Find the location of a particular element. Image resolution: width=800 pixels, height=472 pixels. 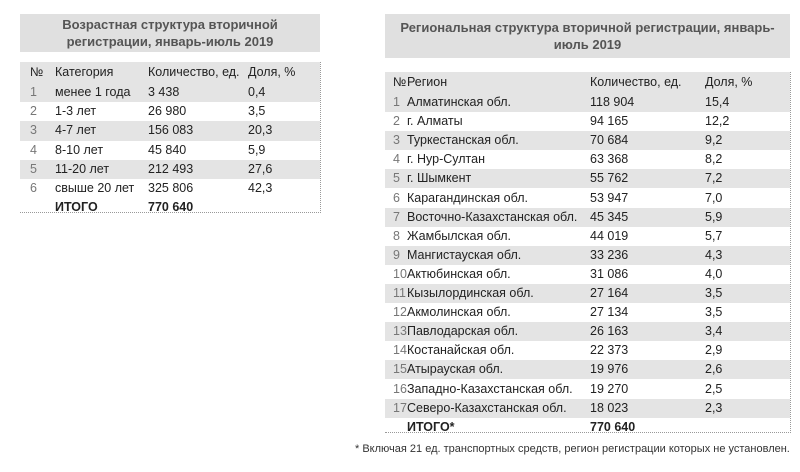

cell: 17 is located at coordinates (400, 407).